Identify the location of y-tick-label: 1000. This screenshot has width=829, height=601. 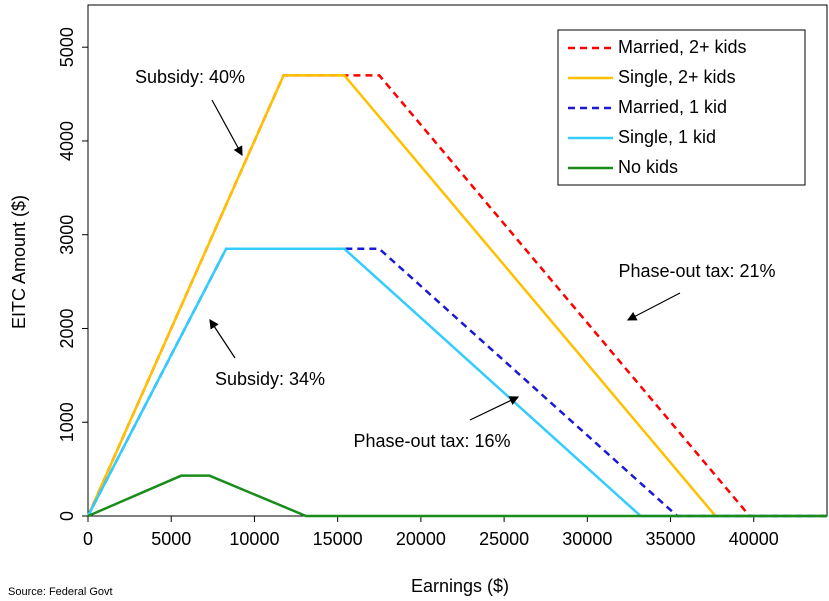
(67, 422).